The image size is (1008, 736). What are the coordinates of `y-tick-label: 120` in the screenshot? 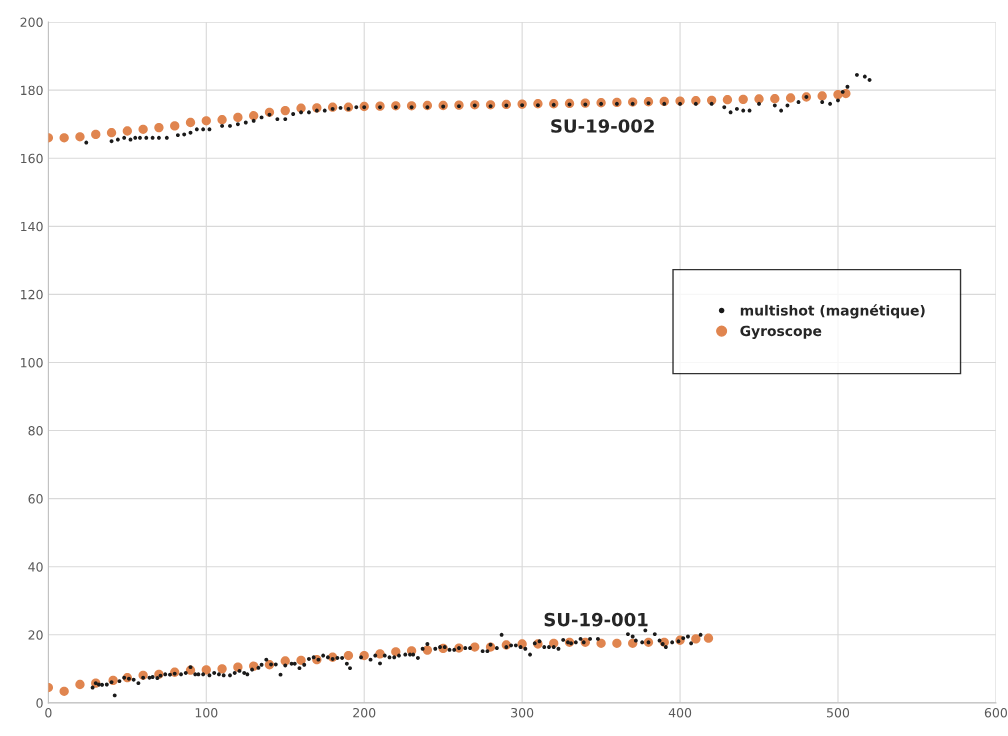 It's located at (32, 294).